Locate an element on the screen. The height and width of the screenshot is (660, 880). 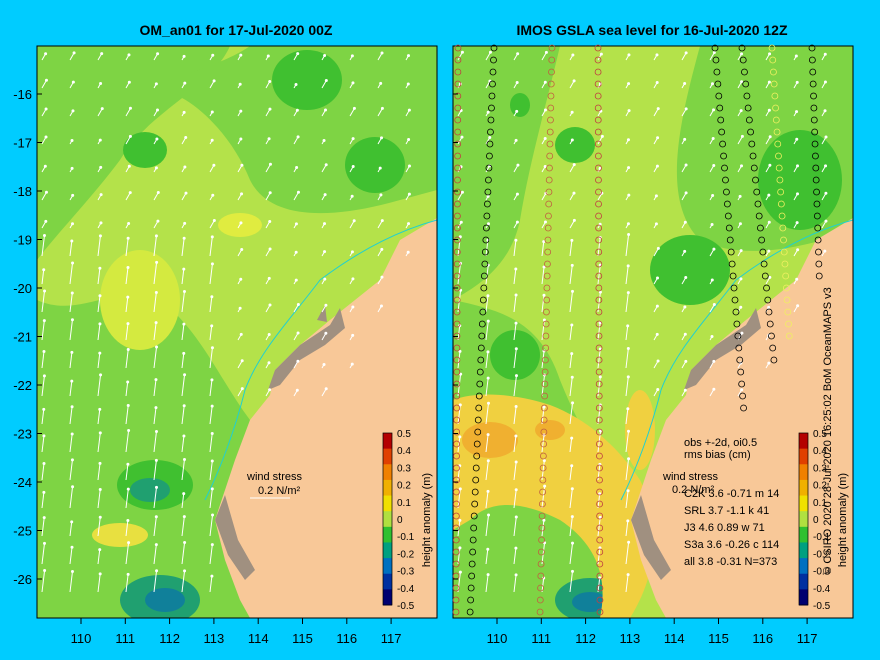
colorbar-tick-label: -0.5 is located at coordinates (822, 606).